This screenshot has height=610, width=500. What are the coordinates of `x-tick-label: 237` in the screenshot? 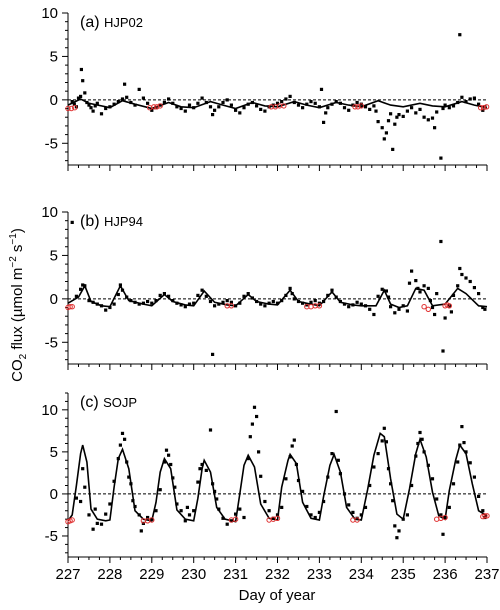 It's located at (486, 574).